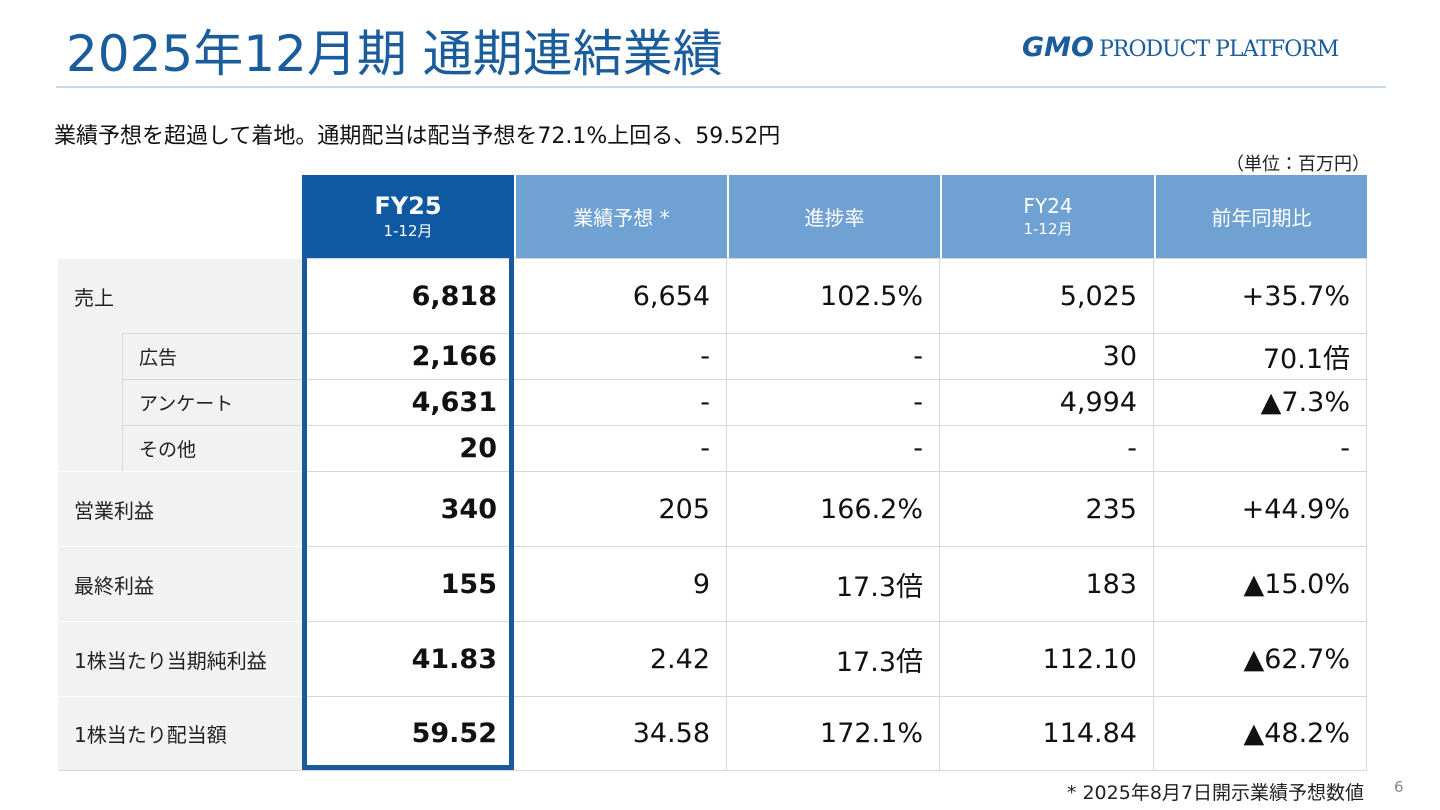 This screenshot has width=1440, height=810. I want to click on highlight-frame, so click(408, 514).